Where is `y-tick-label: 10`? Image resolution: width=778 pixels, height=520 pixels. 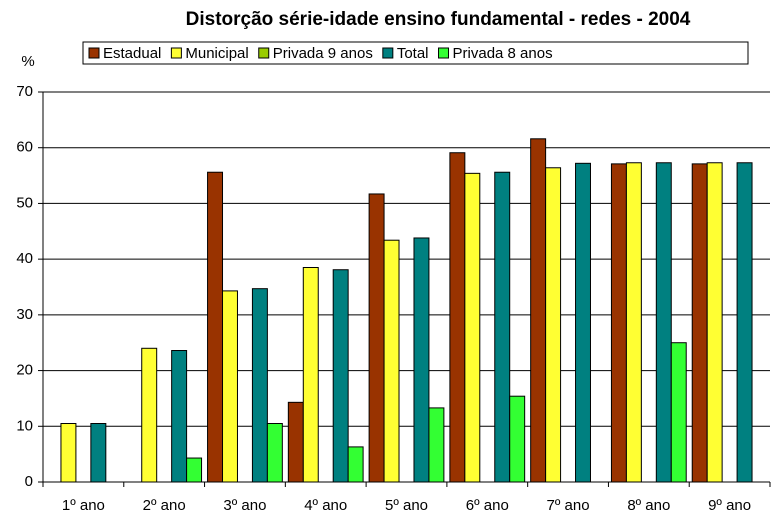
y-tick-label: 10 is located at coordinates (24, 425).